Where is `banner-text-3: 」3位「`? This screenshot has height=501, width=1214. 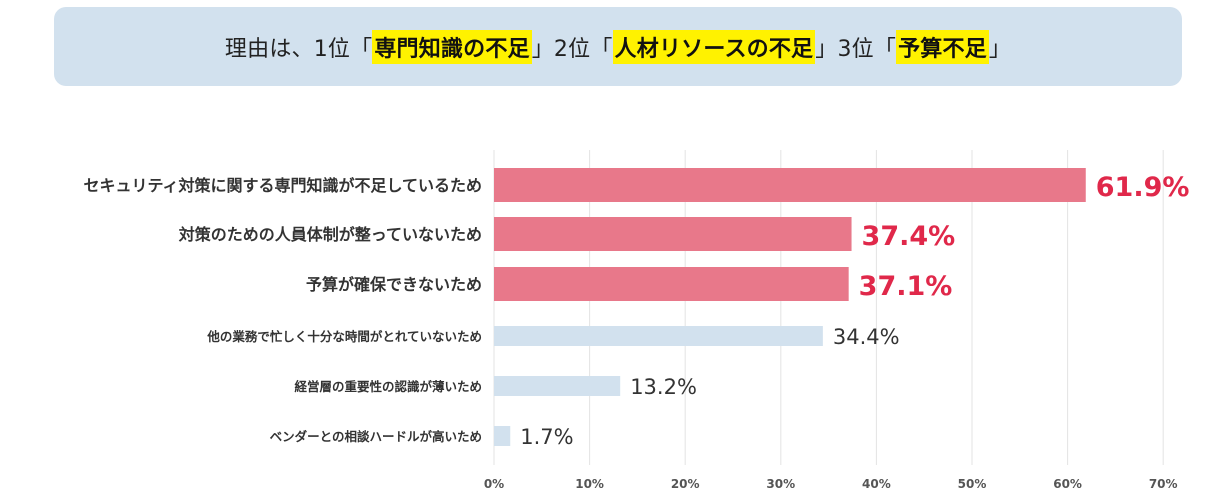 banner-text-3: 」3位「 is located at coordinates (856, 49).